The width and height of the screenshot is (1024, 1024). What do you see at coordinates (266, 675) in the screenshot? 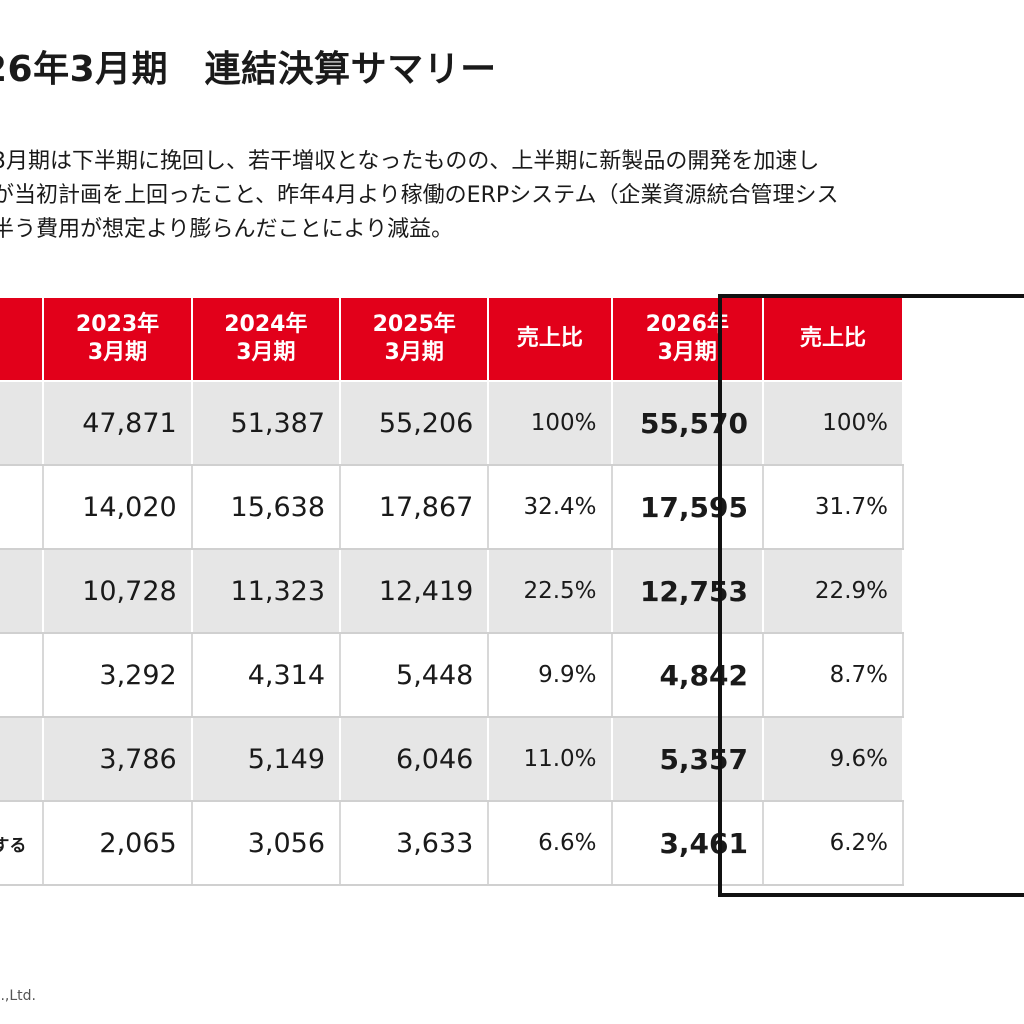
I see `cell-2024: 4,314` at bounding box center [266, 675].